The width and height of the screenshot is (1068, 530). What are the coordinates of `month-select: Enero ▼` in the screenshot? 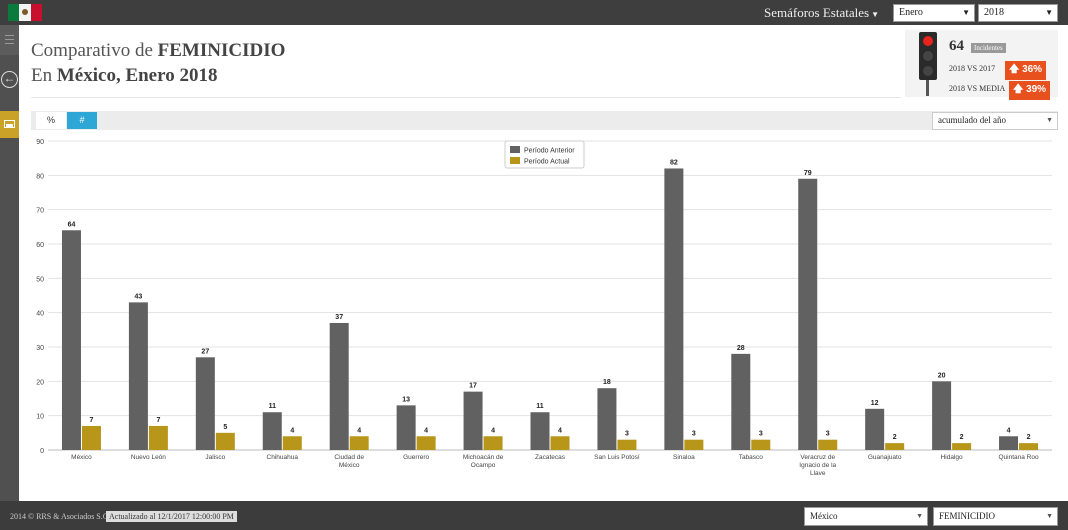 It's located at (934, 13).